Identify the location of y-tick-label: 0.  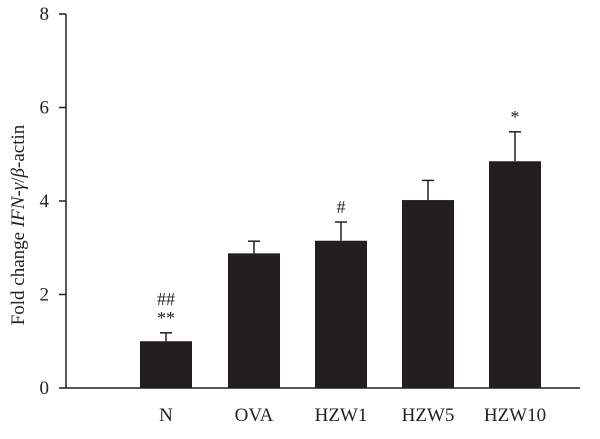
(45, 388).